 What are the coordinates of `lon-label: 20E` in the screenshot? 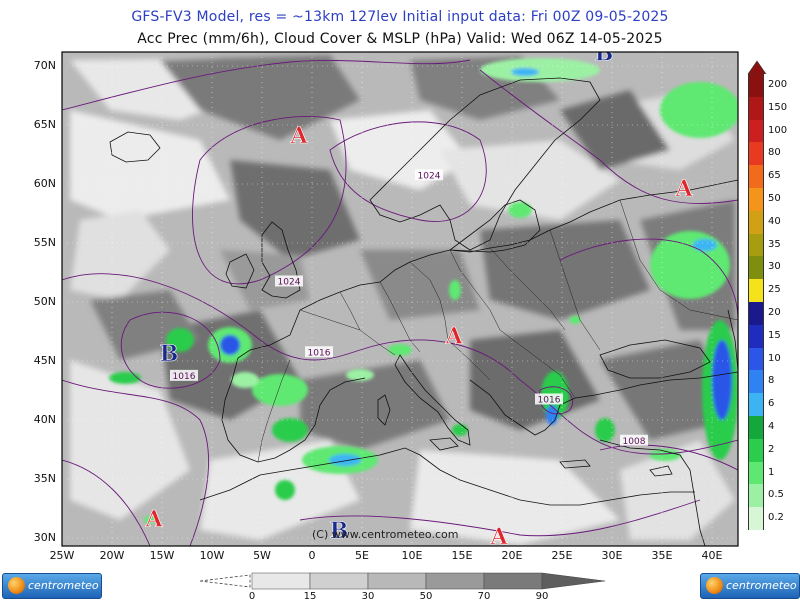 It's located at (512, 555).